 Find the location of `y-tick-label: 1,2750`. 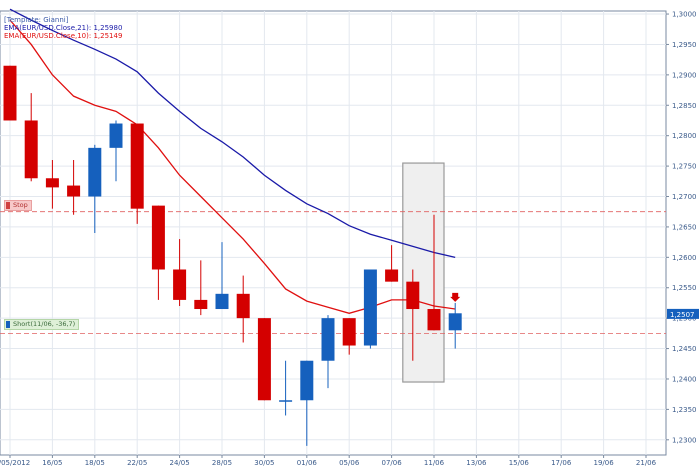

y-tick-label: 1,2750 is located at coordinates (684, 167).